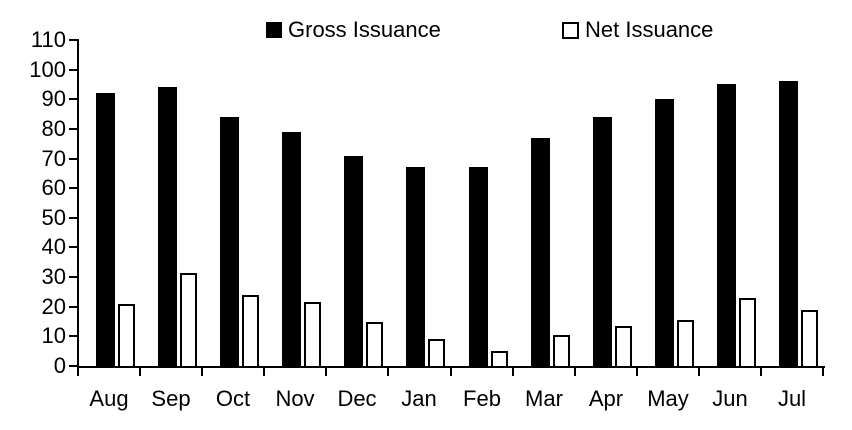 The image size is (852, 430). What do you see at coordinates (53, 247) in the screenshot?
I see `y-axis-tick-label: 40` at bounding box center [53, 247].